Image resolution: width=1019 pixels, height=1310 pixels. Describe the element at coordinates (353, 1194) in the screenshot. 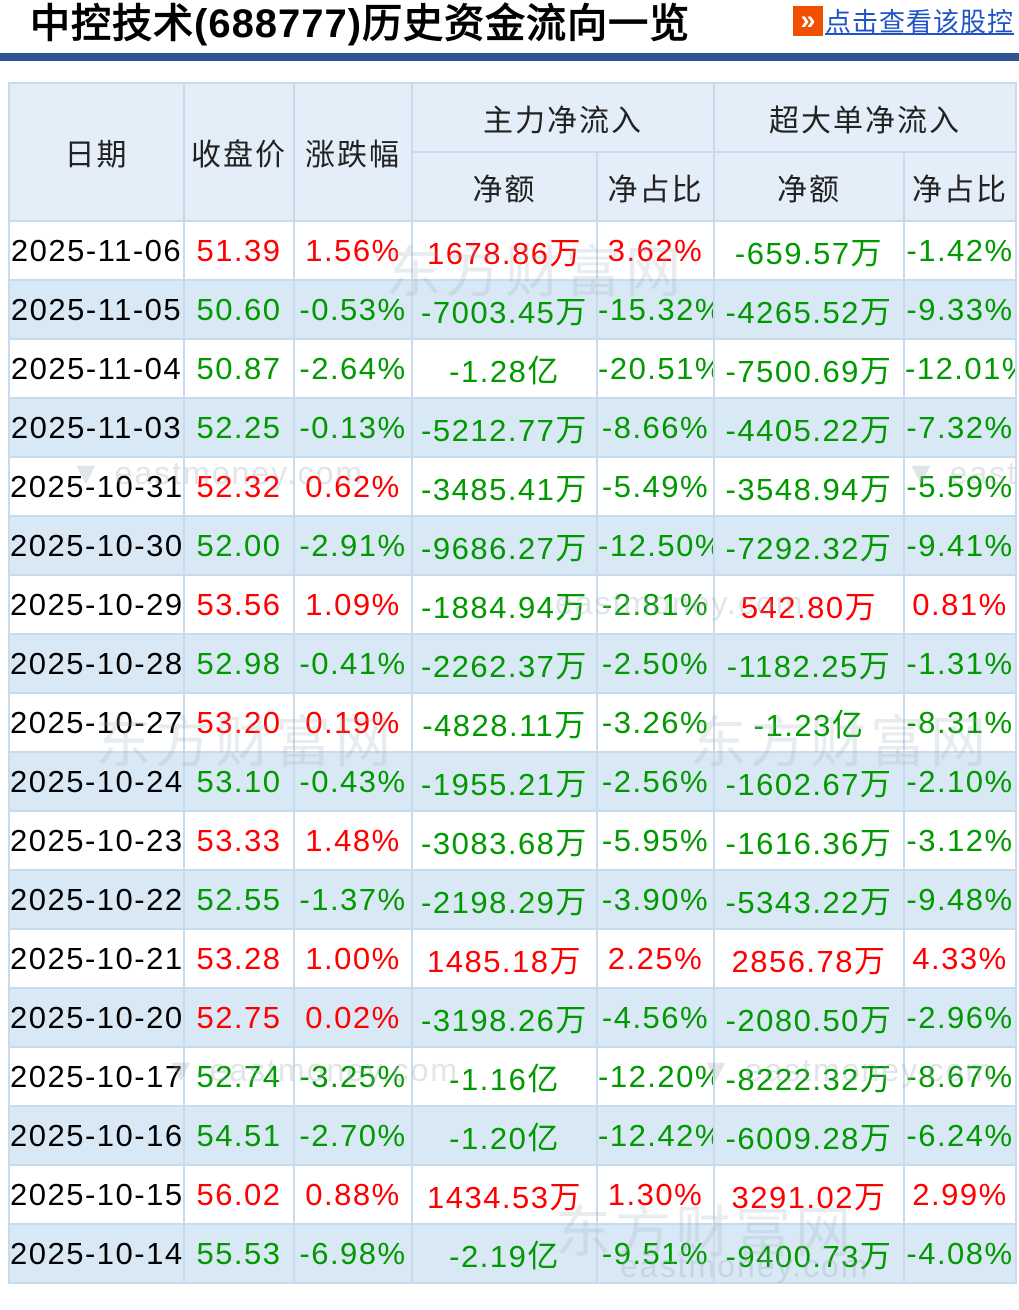

I see `cell-change-percent: 0.88%` at that location.